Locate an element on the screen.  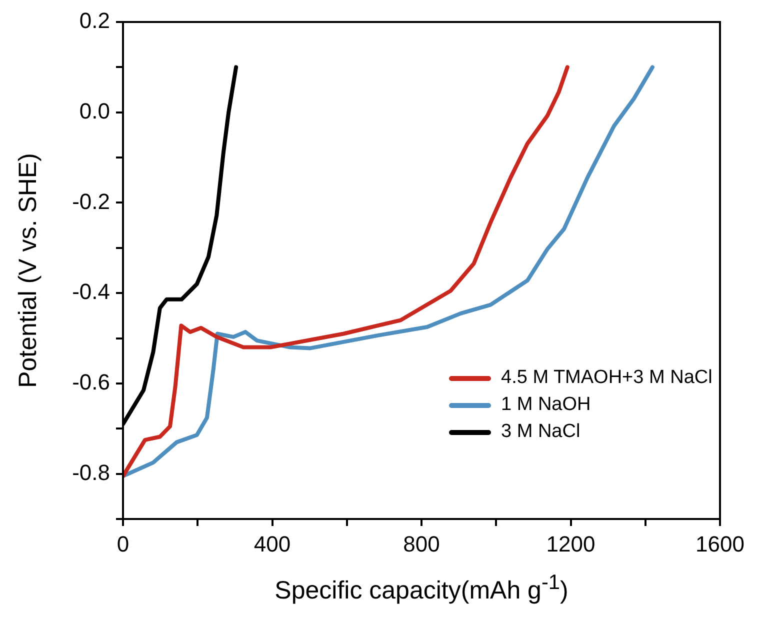
x-axis-title: Specific capacity(mAh g$^{-1}$) is located at coordinates (422, 588).